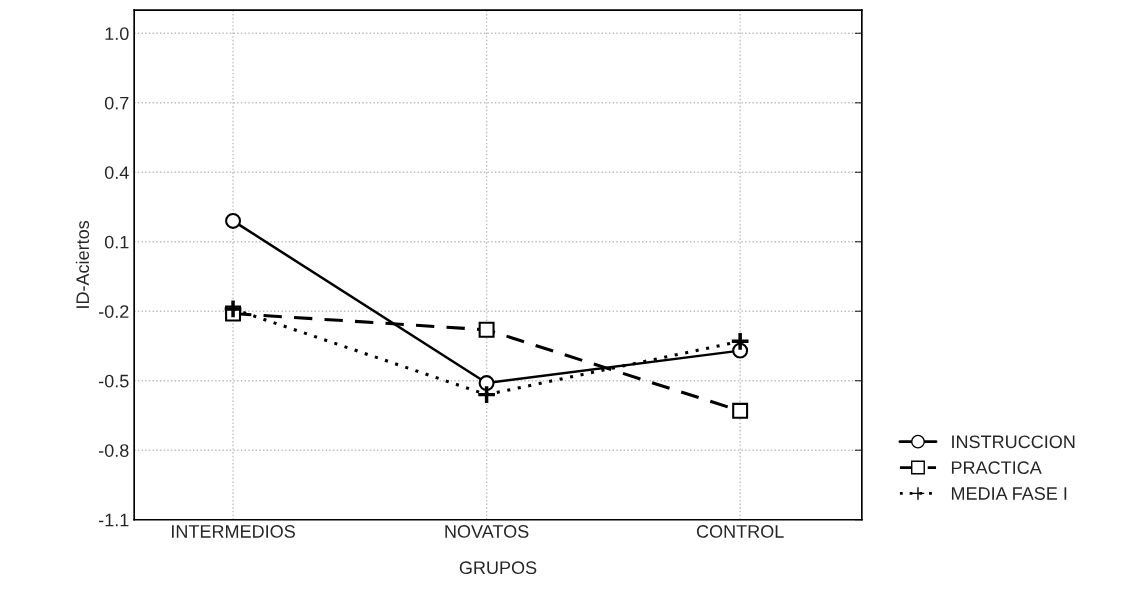 The height and width of the screenshot is (596, 1137). I want to click on legend-label: PRACTICA, so click(996, 468).